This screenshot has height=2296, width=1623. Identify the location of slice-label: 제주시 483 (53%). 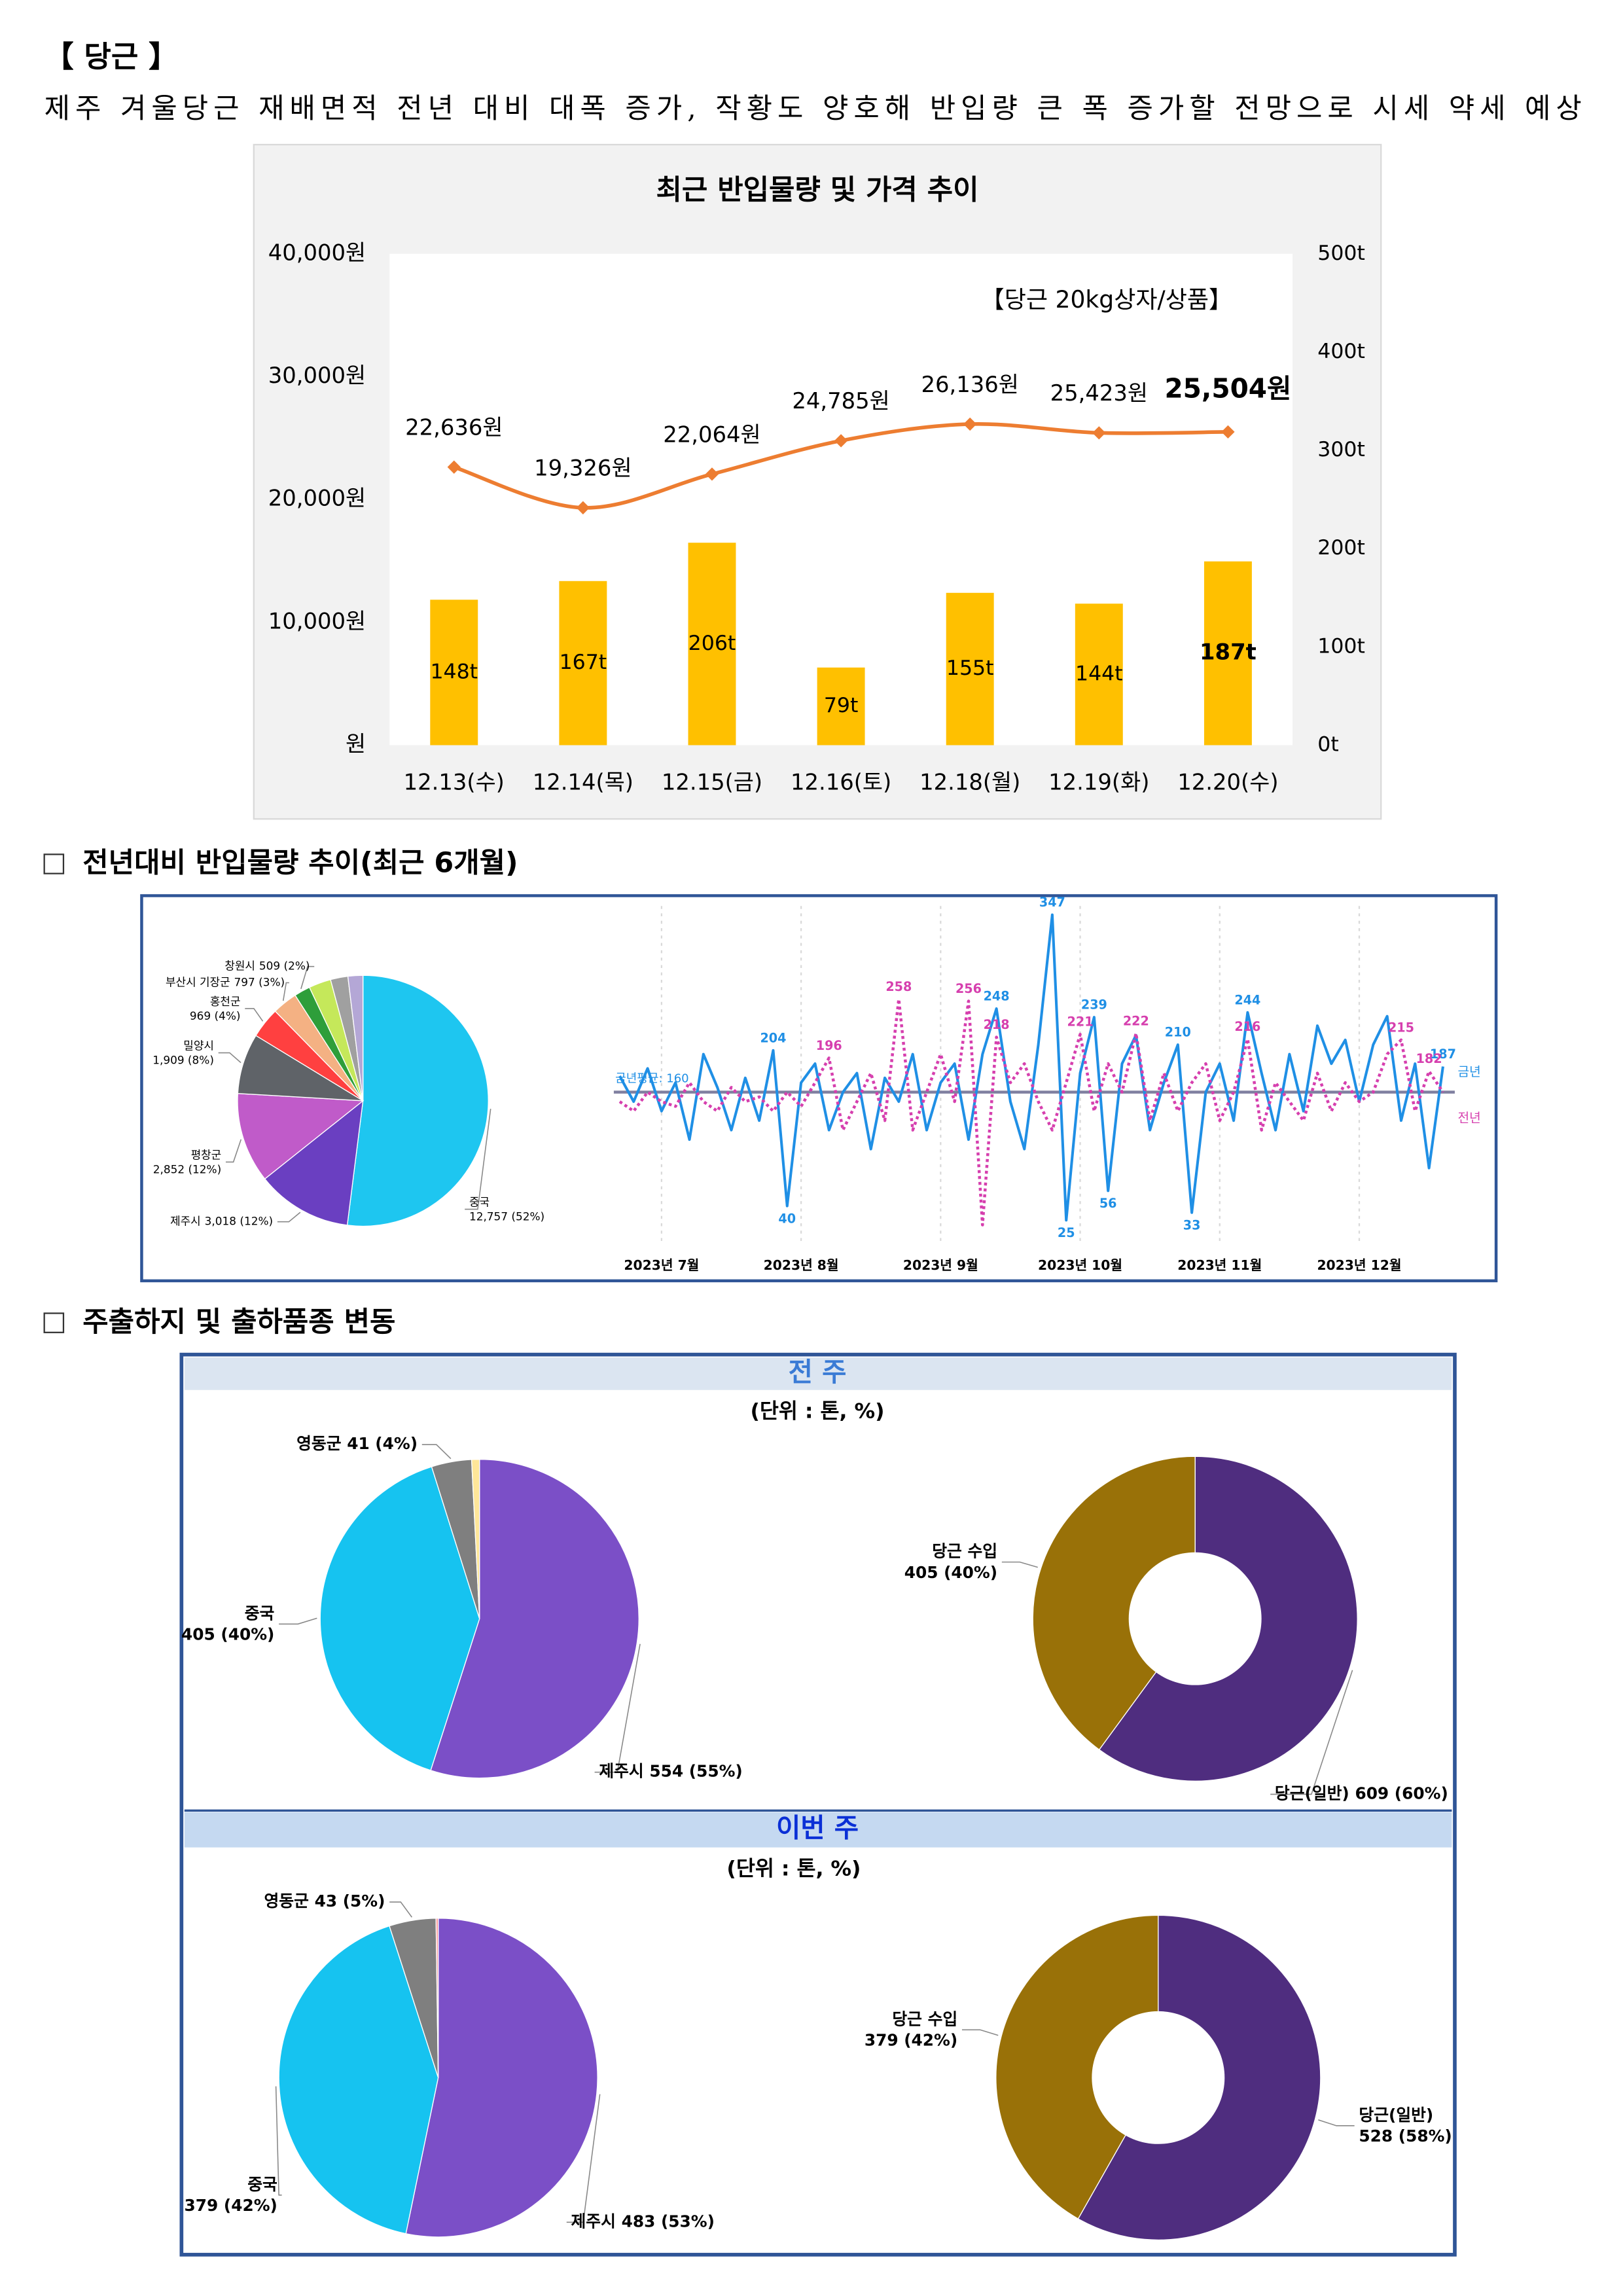
(643, 2221).